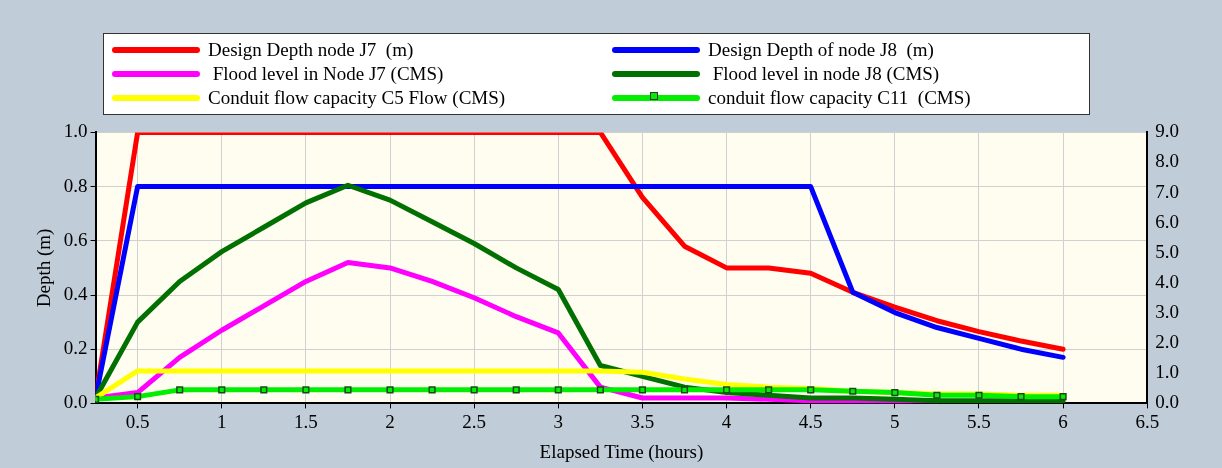  What do you see at coordinates (825, 74) in the screenshot?
I see `legend-label: Flood level in node J8 (CMS)` at bounding box center [825, 74].